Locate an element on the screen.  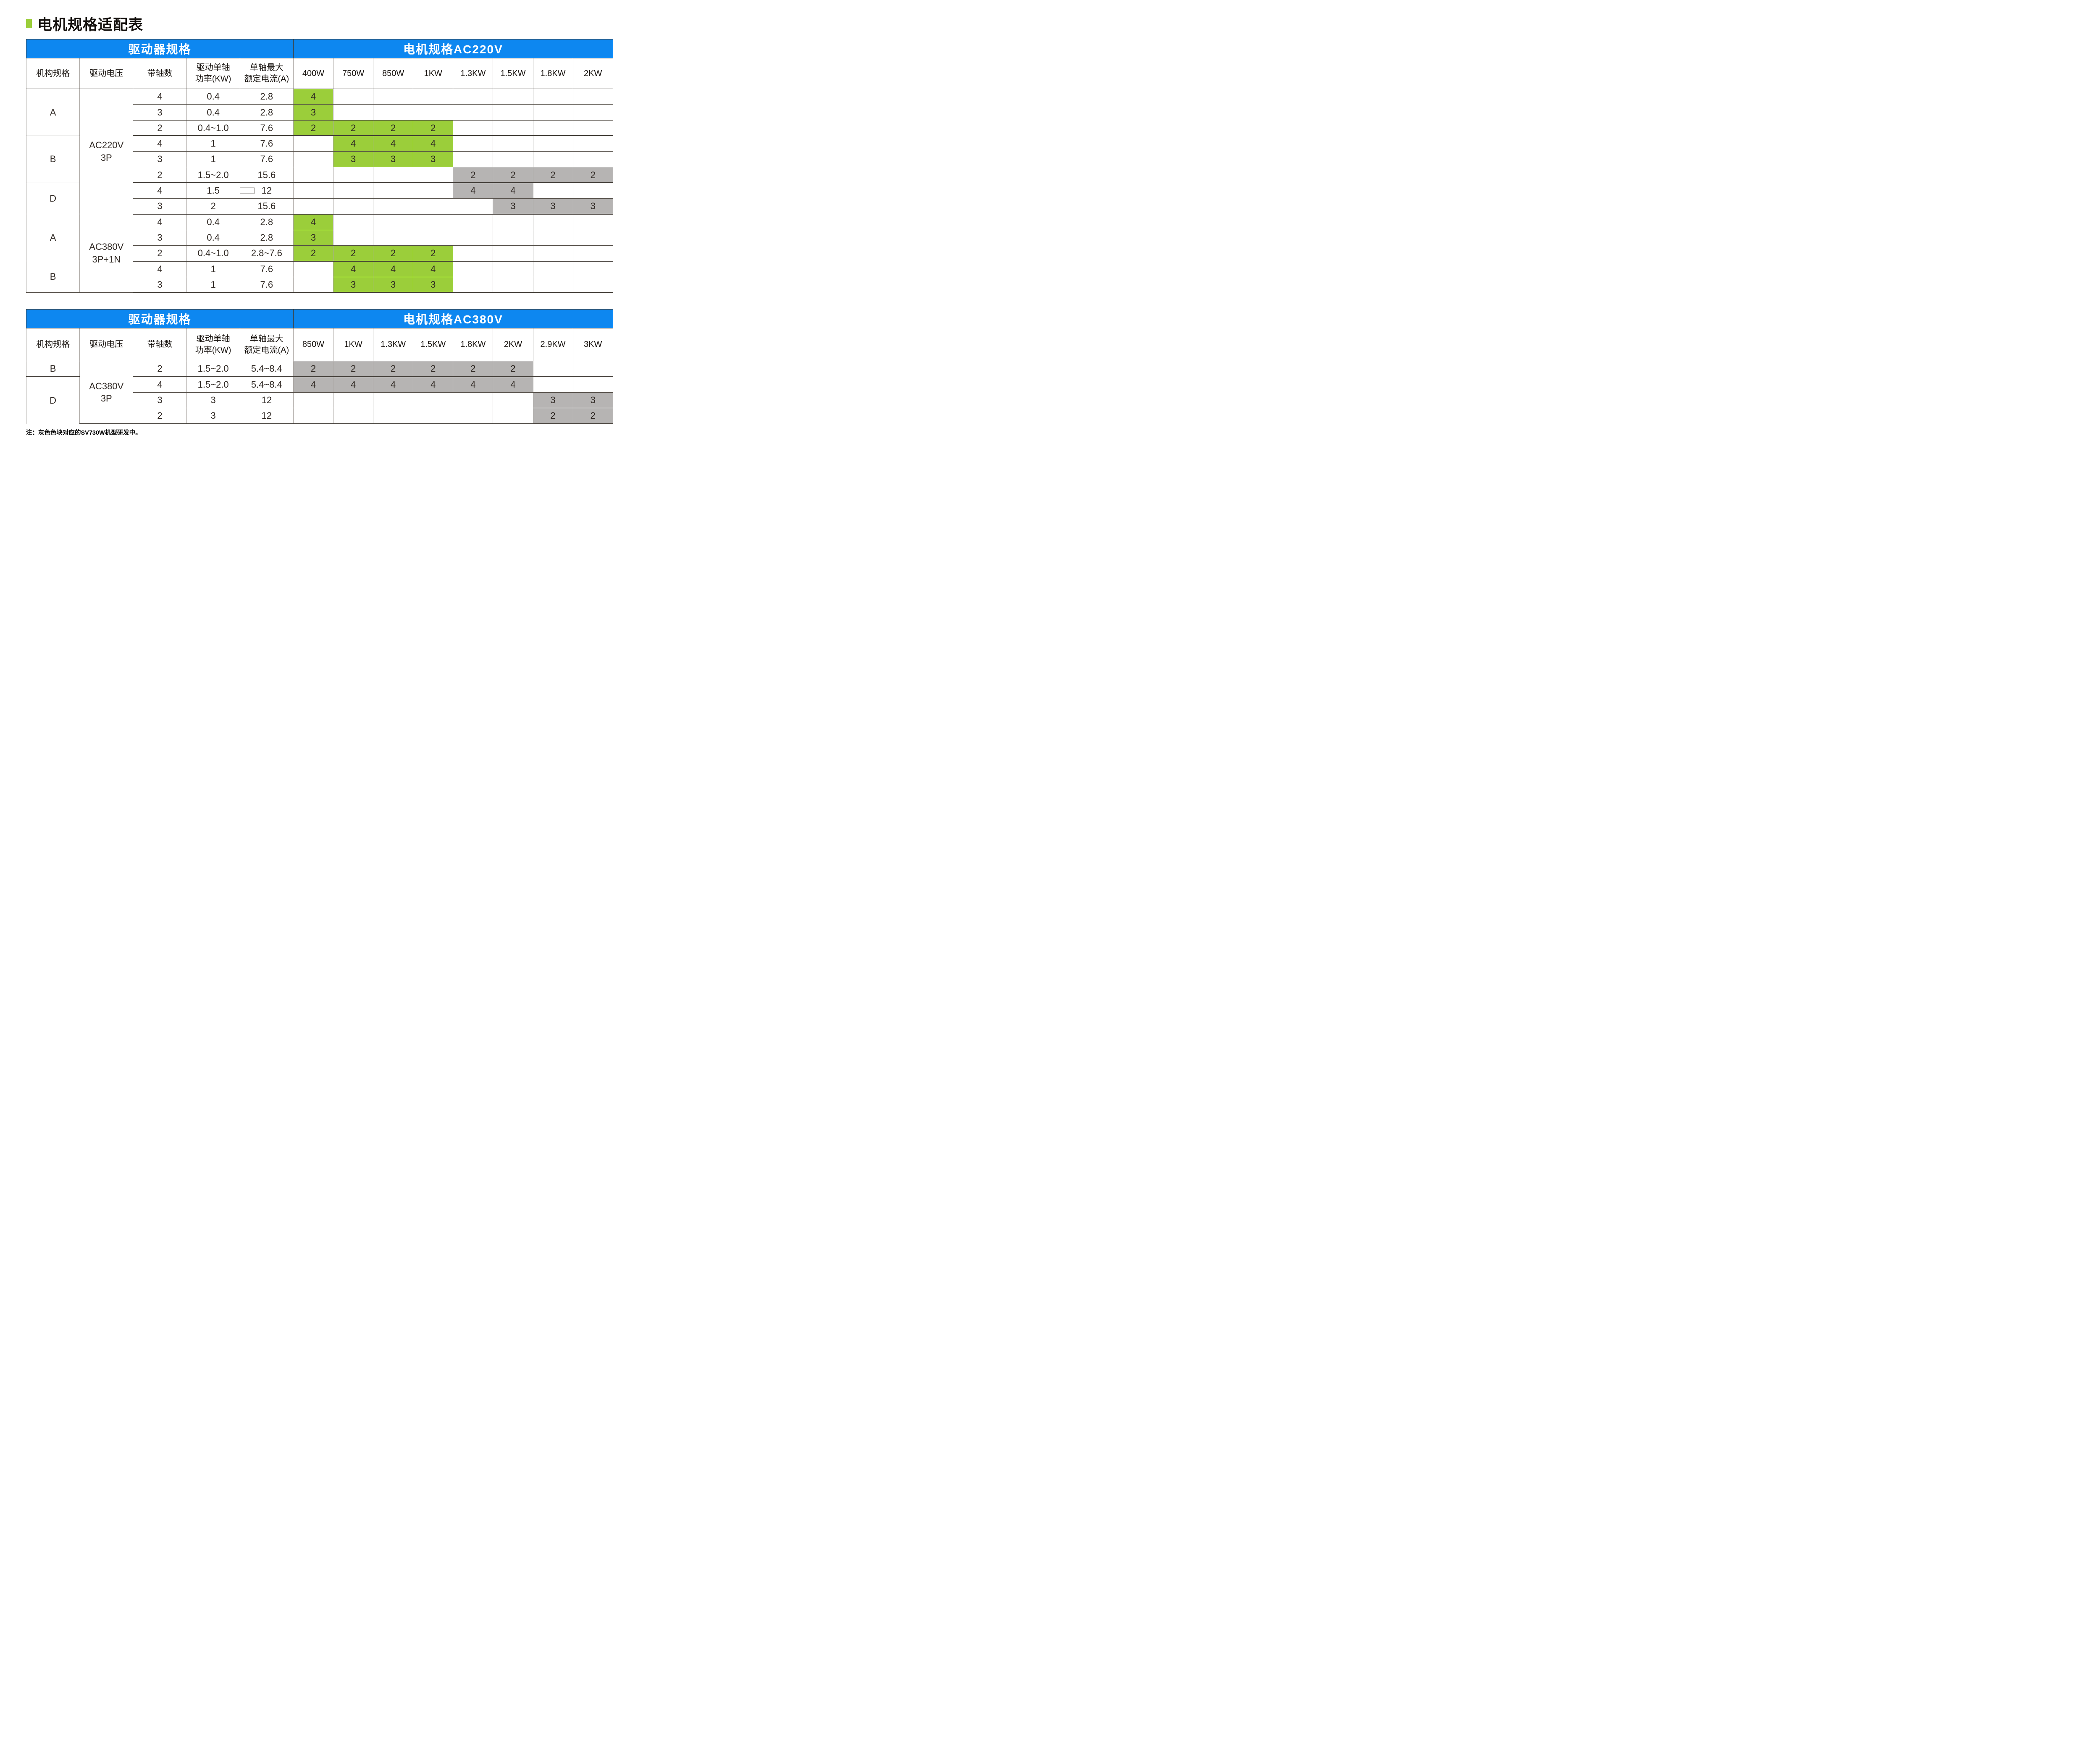
motor-column-header: 1.3KW is located at coordinates (393, 345).